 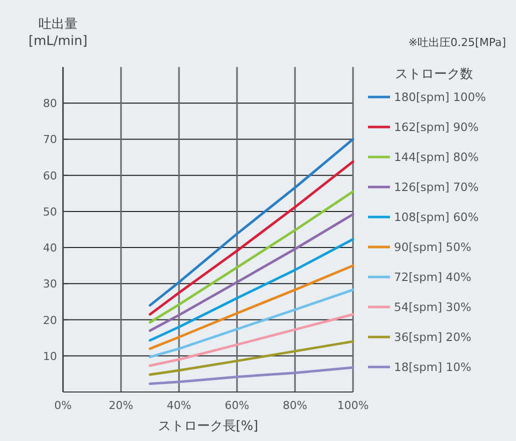 What do you see at coordinates (433, 337) in the screenshot?
I see `legend-label: 36[spm] 20%` at bounding box center [433, 337].